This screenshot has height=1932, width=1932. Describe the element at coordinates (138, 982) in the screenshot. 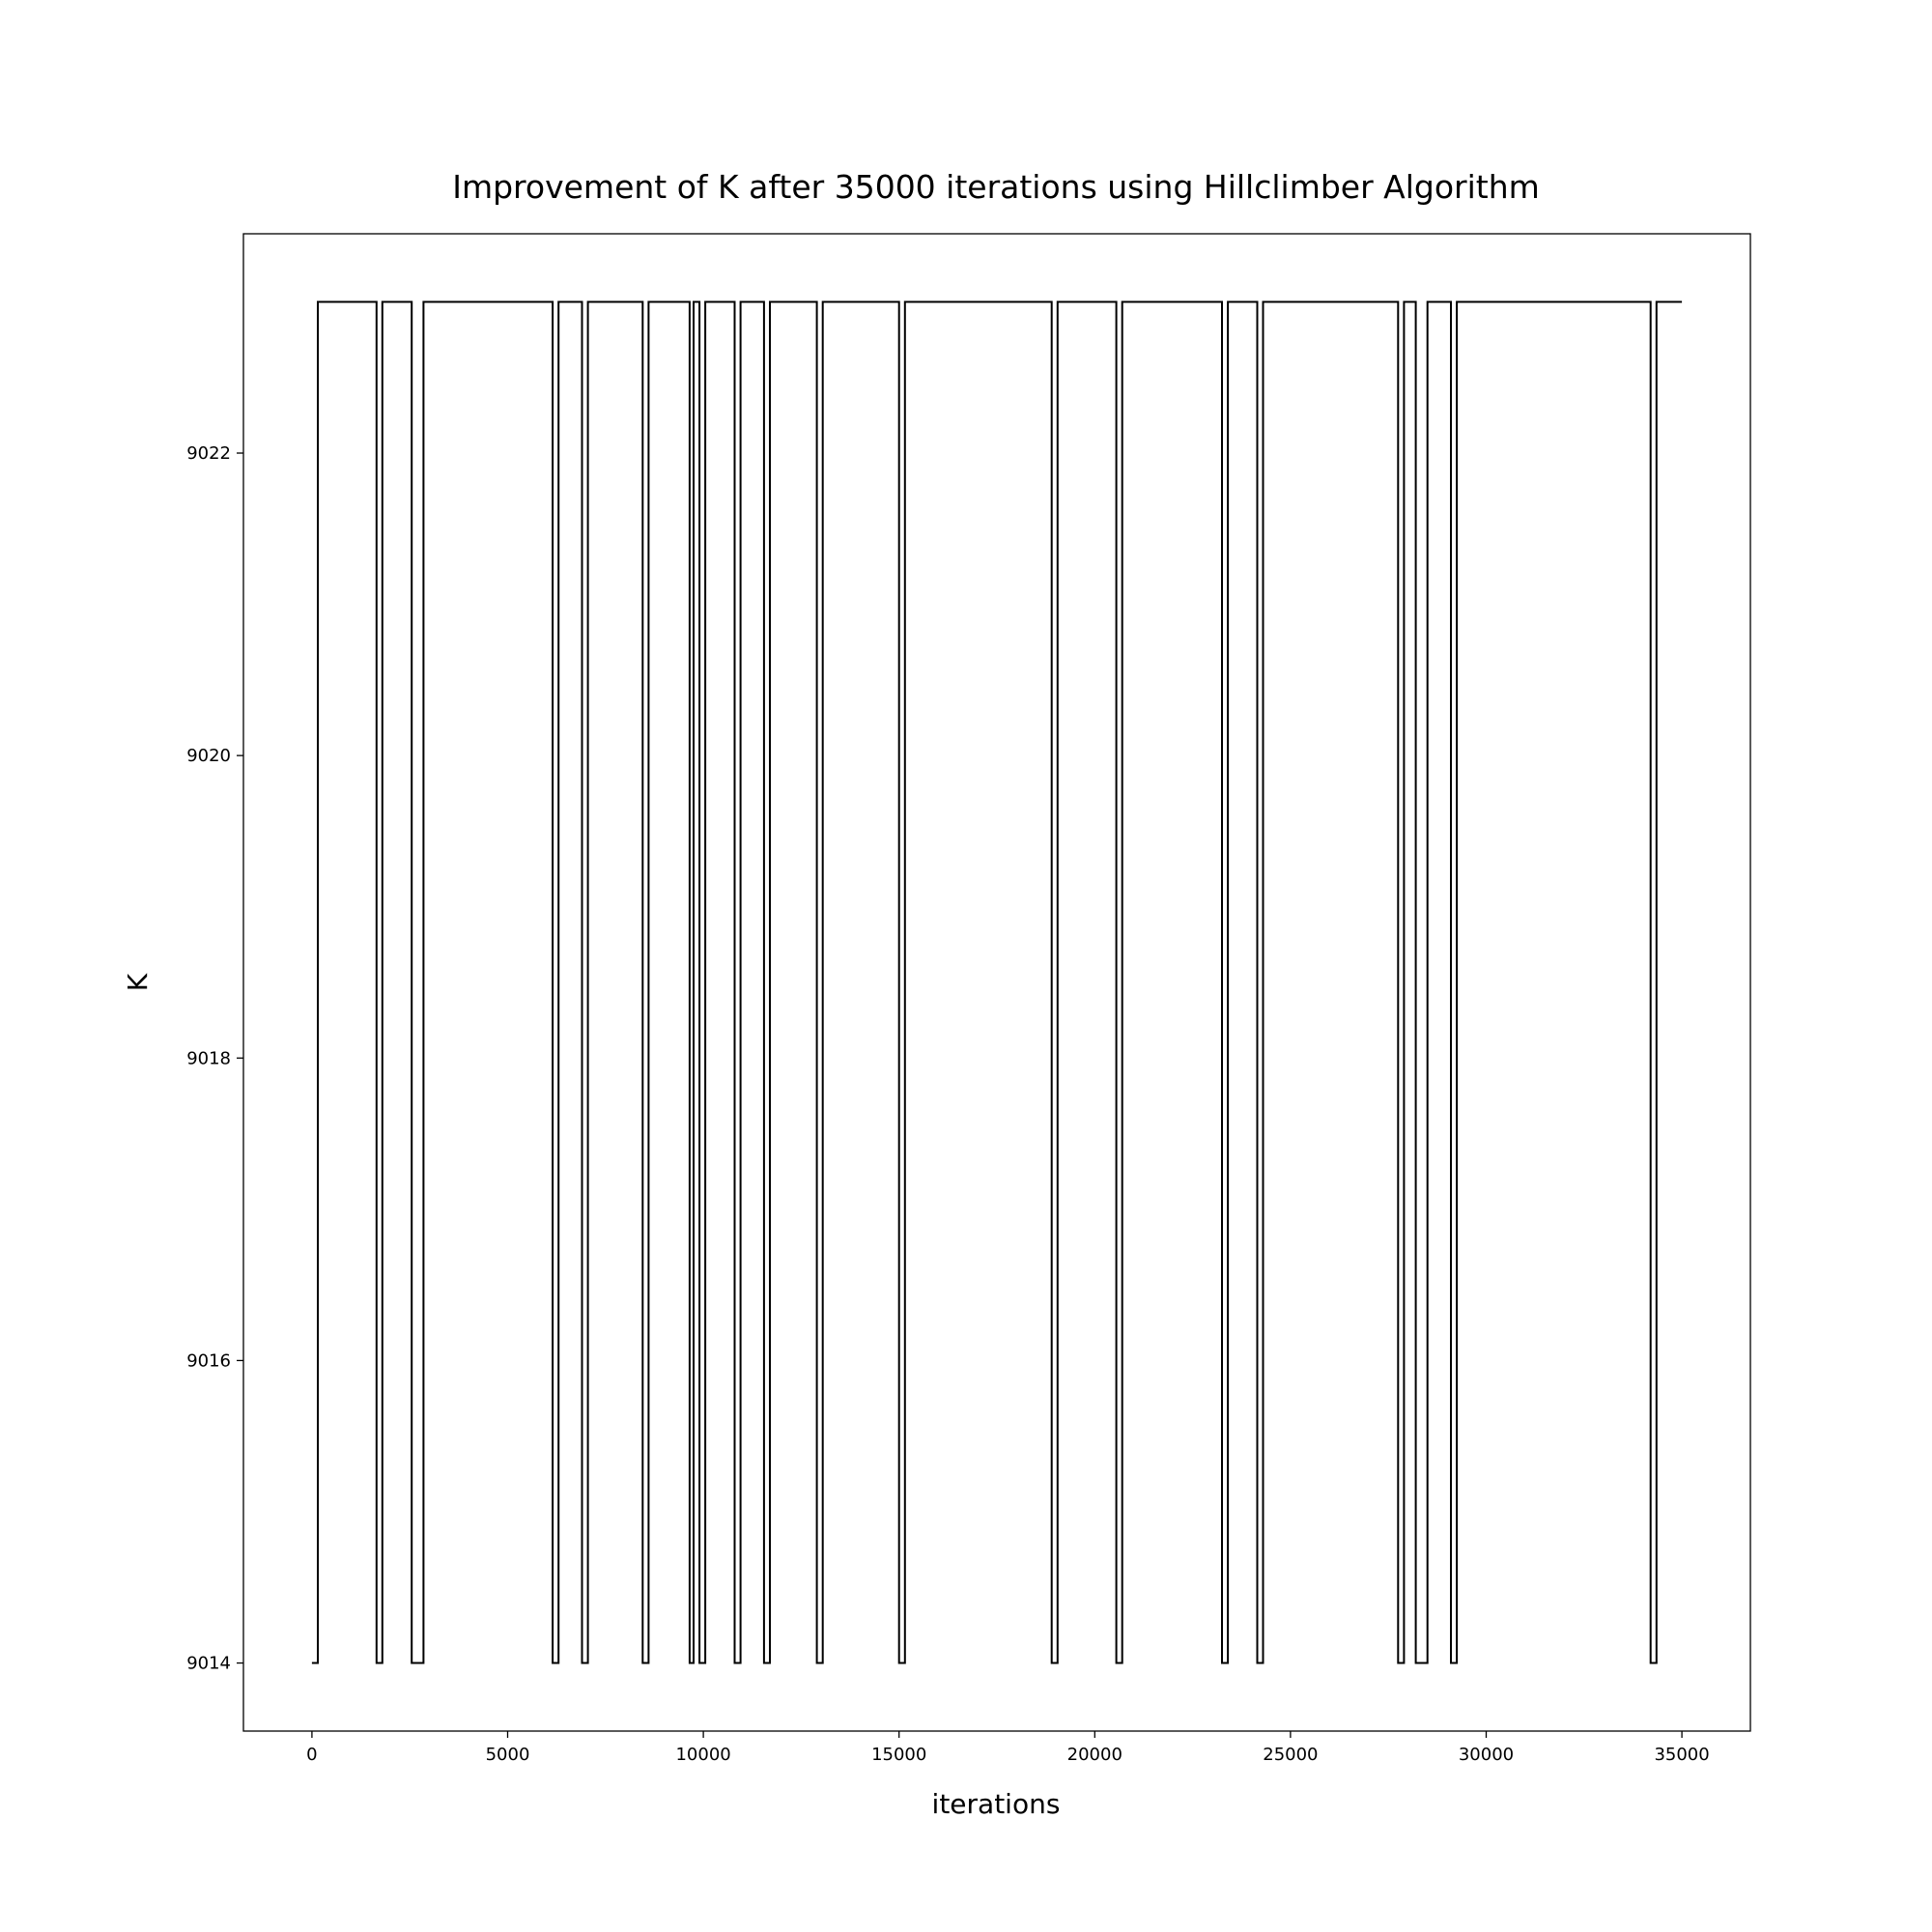

I see `y-axis-label: K` at that location.